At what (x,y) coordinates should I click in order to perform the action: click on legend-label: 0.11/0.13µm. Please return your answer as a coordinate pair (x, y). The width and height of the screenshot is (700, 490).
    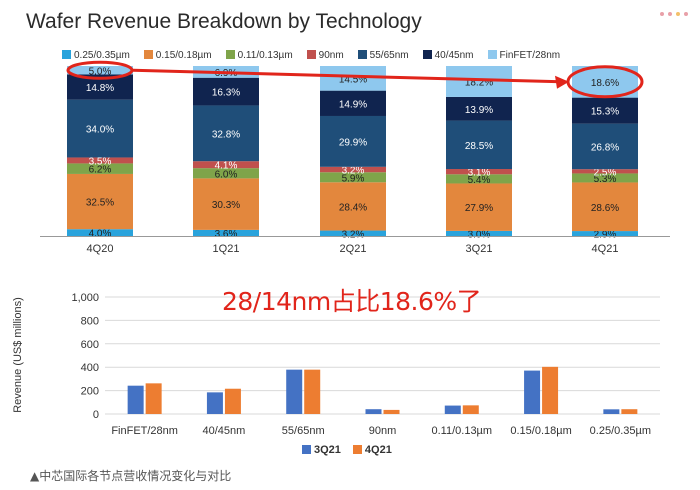
    Looking at the image, I should click on (265, 55).